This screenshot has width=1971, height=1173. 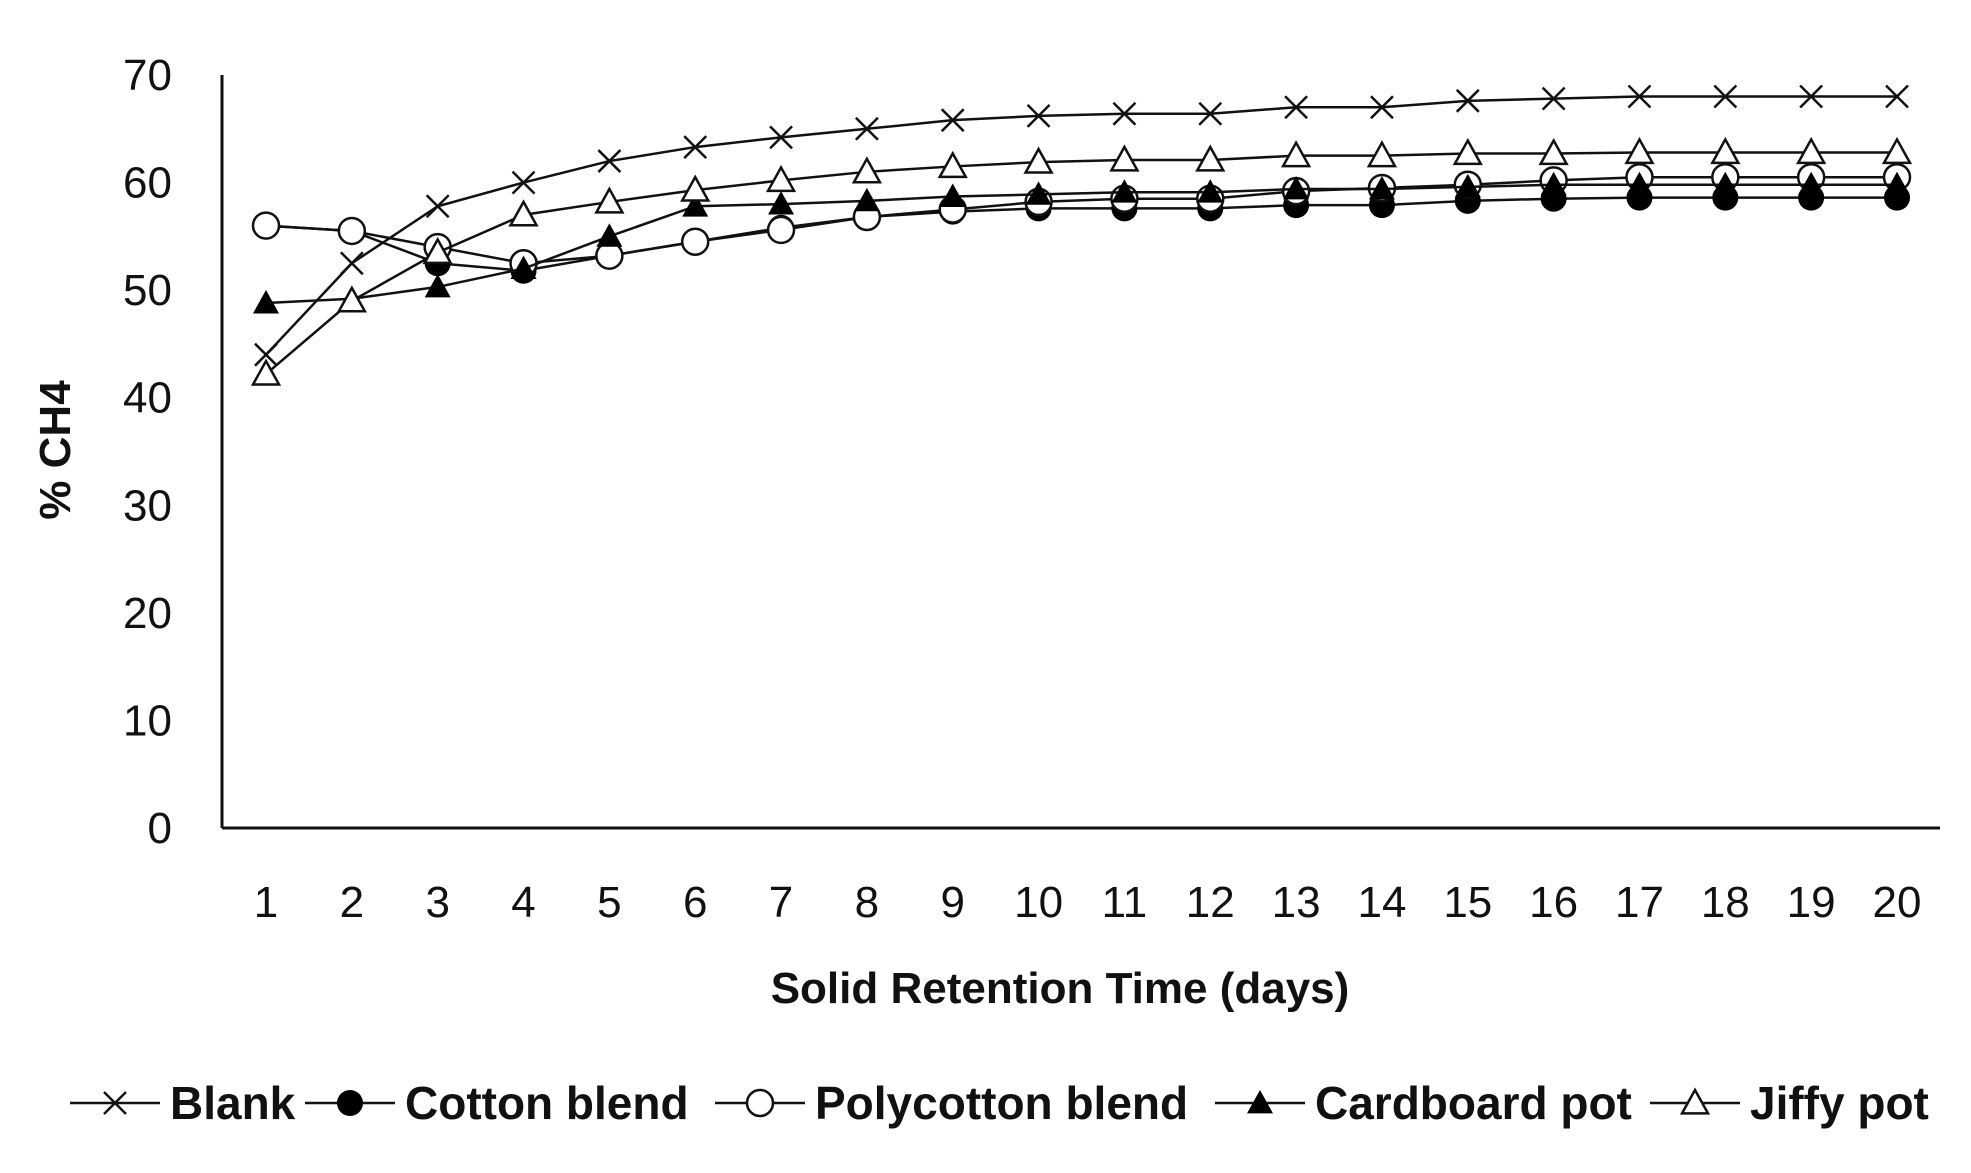 I want to click on legend-label: Blank, so click(x=233, y=1103).